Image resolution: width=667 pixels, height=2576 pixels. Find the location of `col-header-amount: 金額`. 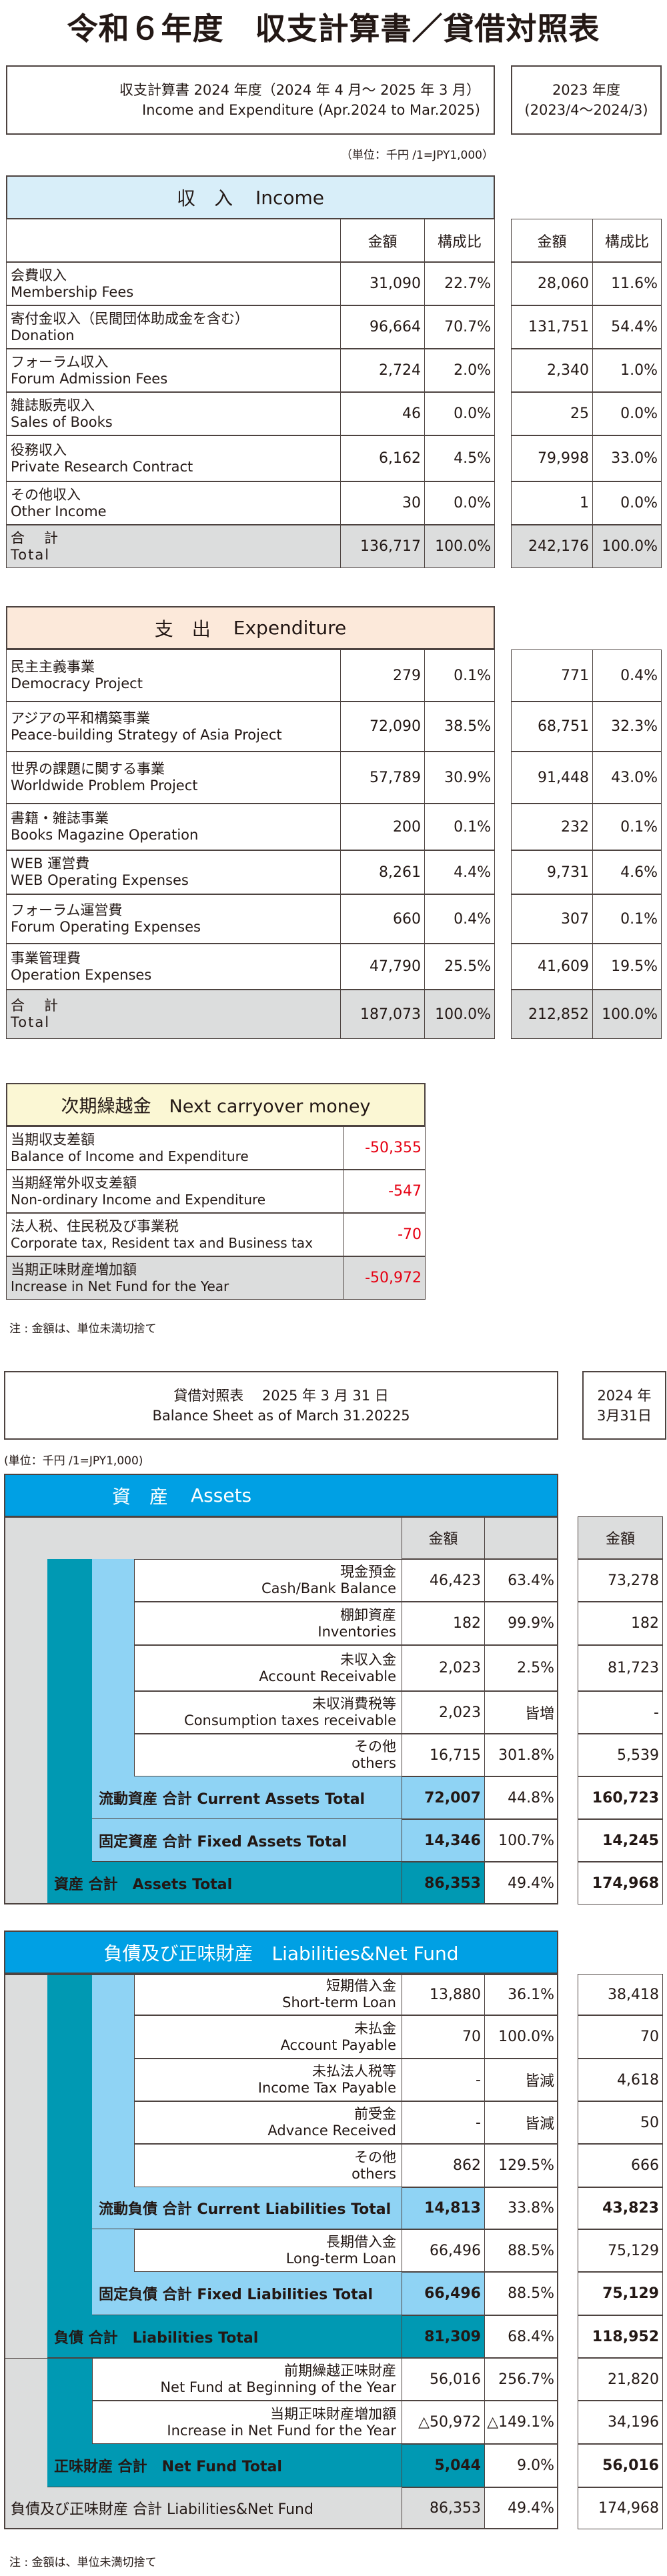

col-header-amount: 金額 is located at coordinates (382, 240).